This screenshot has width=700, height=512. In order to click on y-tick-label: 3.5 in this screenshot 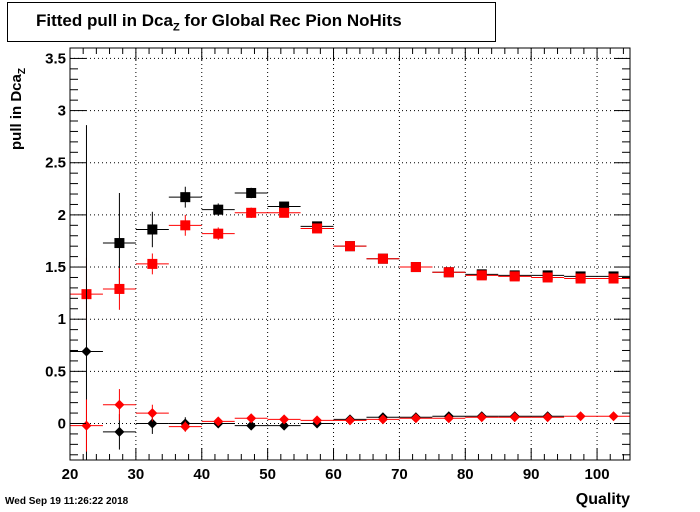, I will do `click(55, 58)`.